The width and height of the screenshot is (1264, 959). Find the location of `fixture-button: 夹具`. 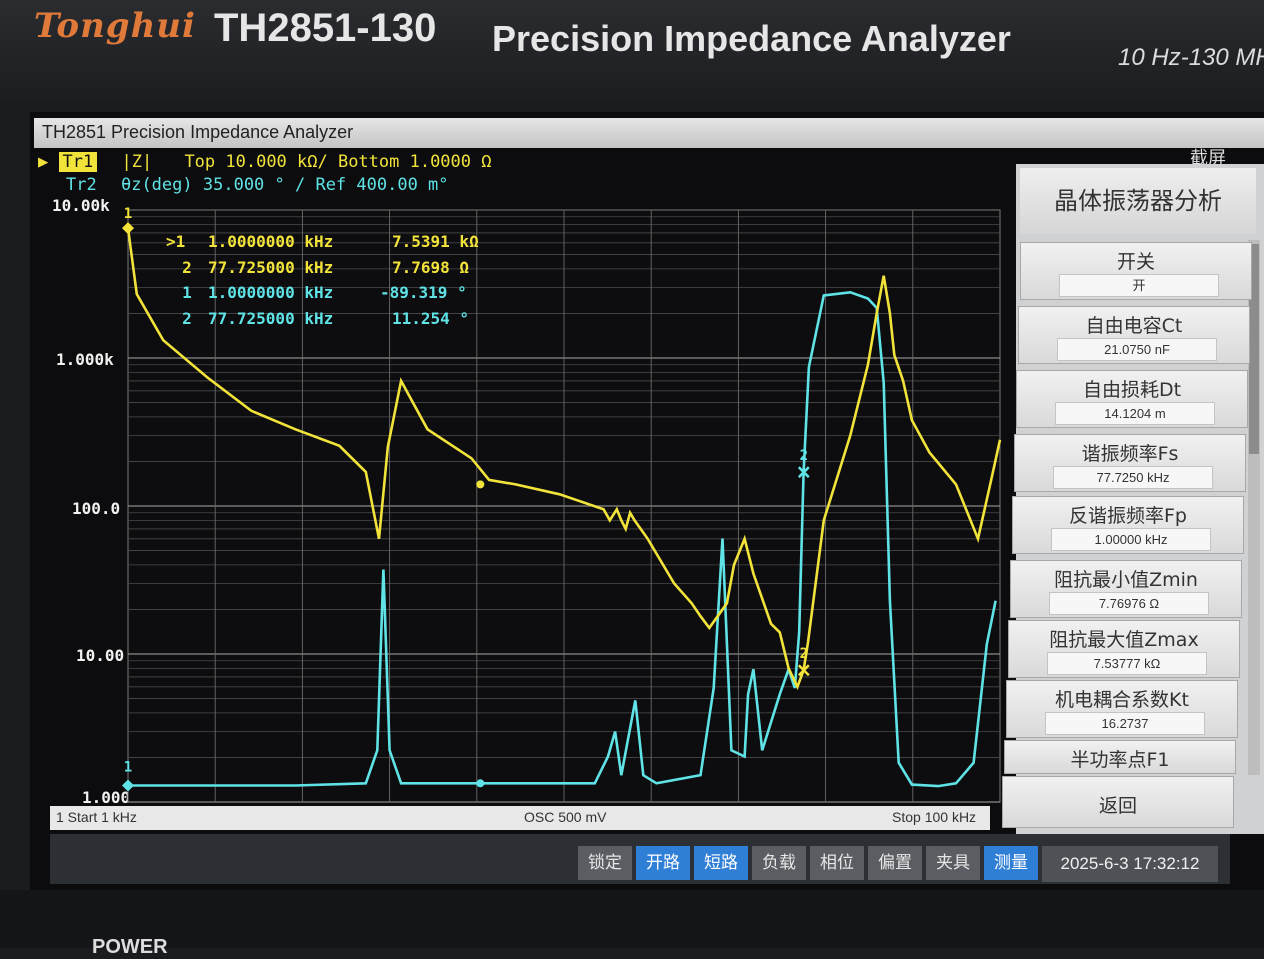

fixture-button: 夹具 is located at coordinates (953, 863).